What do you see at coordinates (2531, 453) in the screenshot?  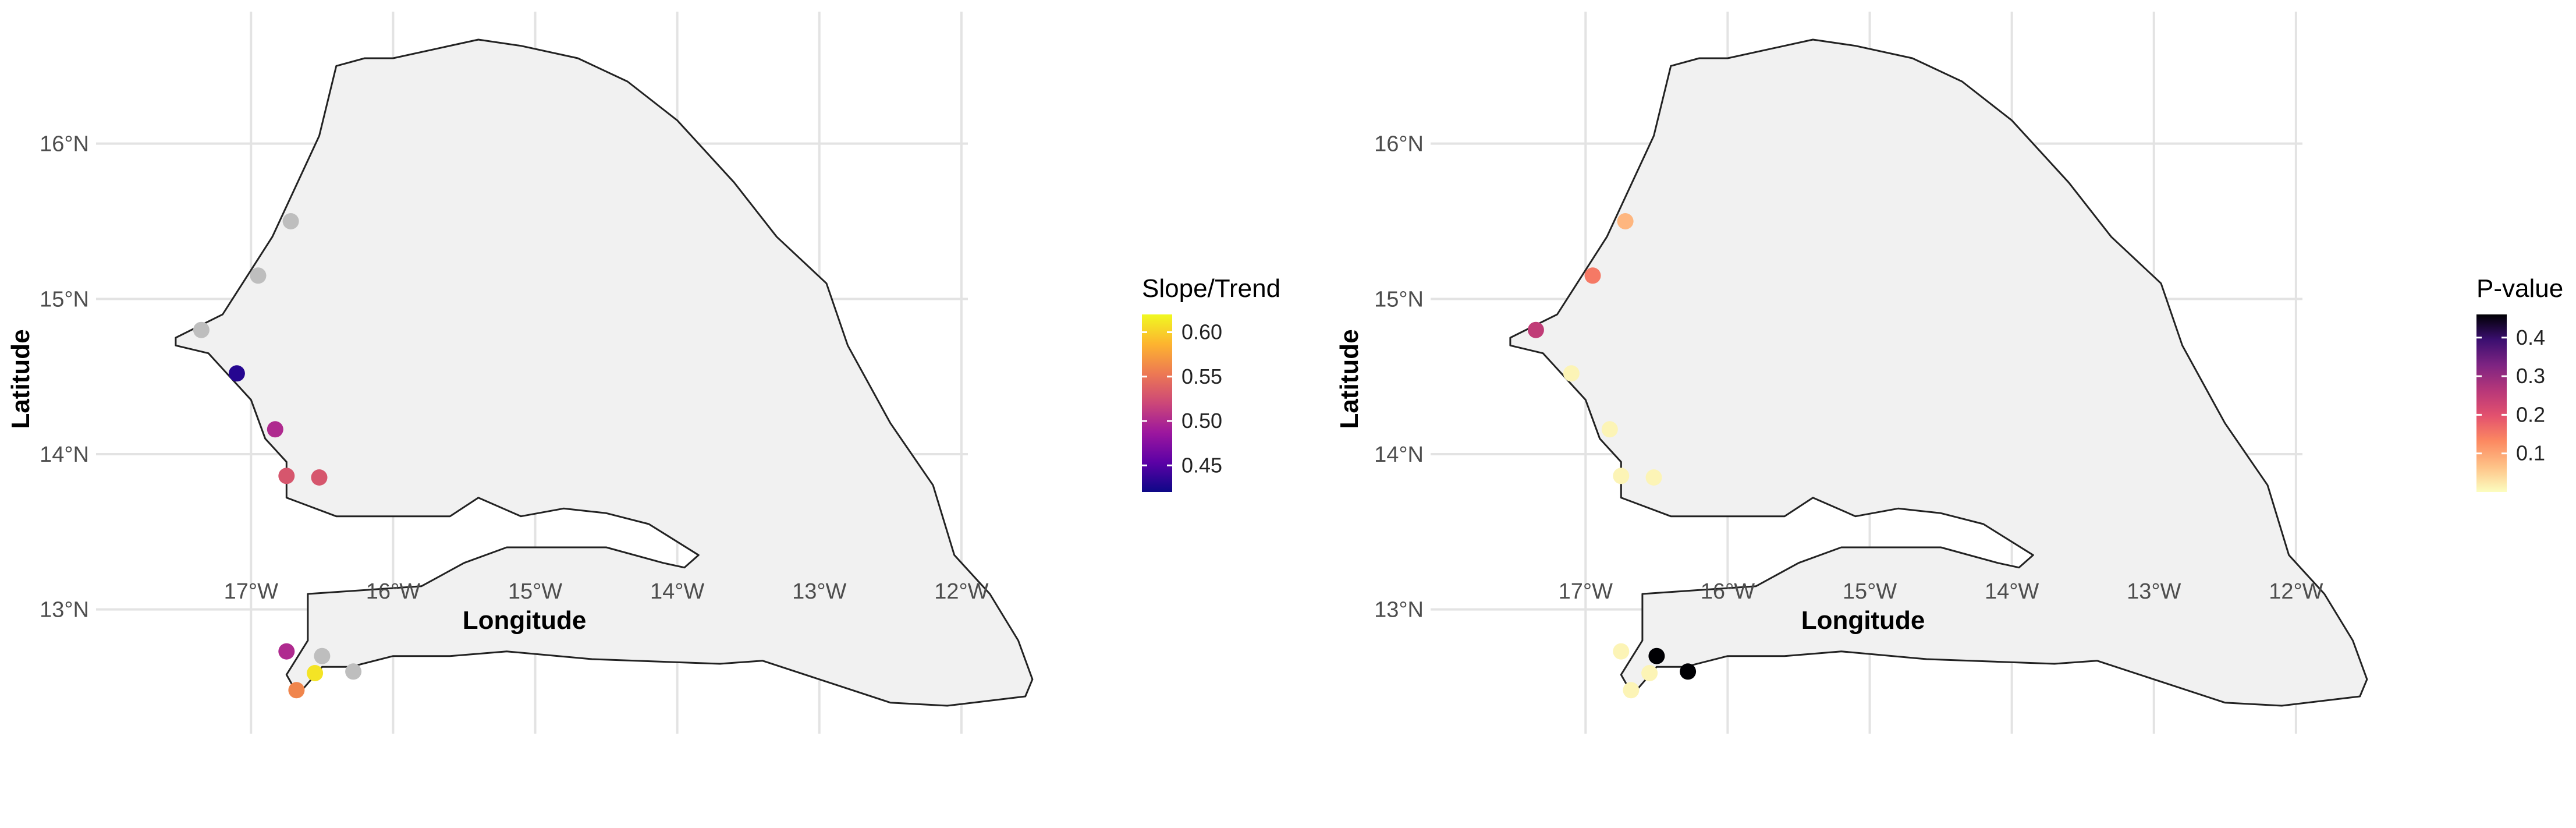 I see `colorbar-tick-label: 0.1` at bounding box center [2531, 453].